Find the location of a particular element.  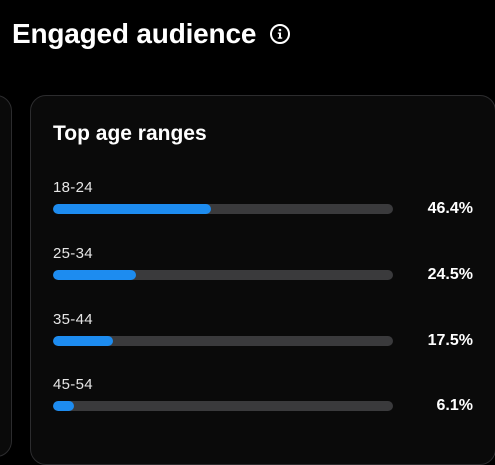

info-icon is located at coordinates (280, 34).